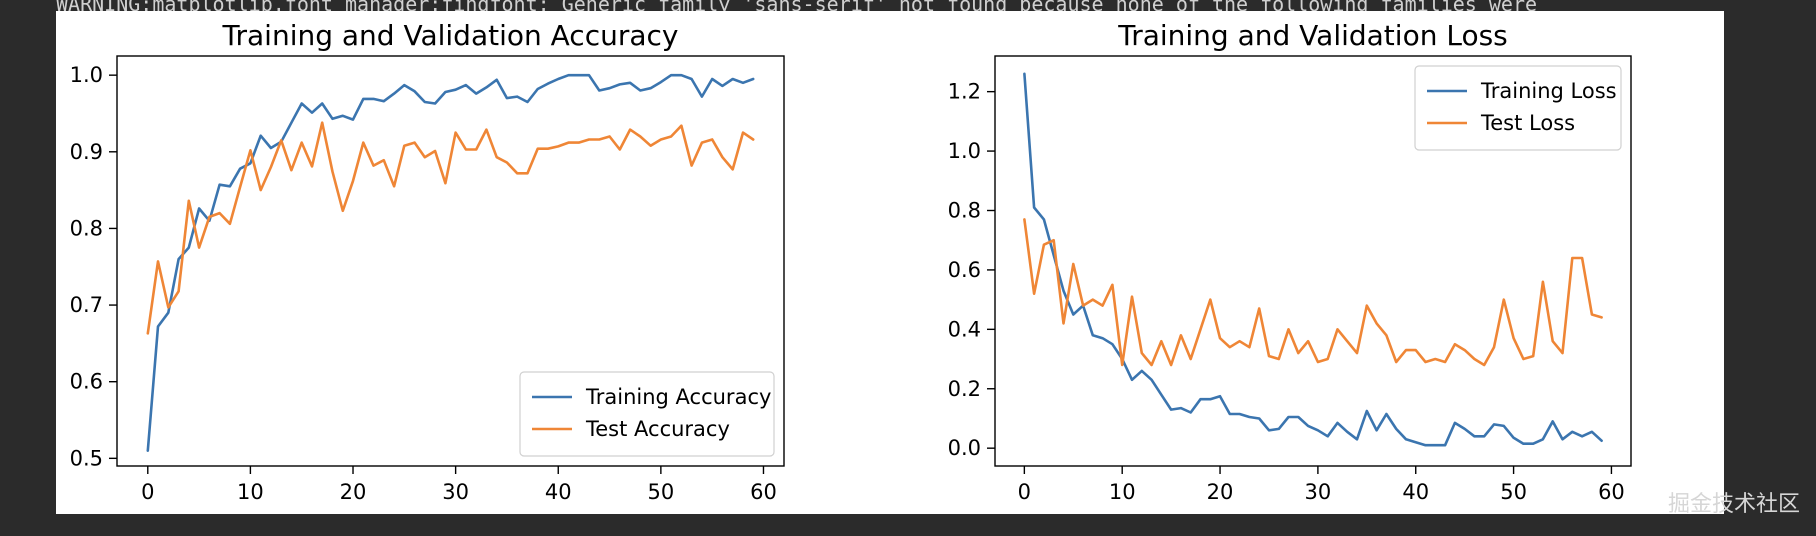 The height and width of the screenshot is (536, 1816). What do you see at coordinates (1527, 123) in the screenshot?
I see `legend-label: Test Loss` at bounding box center [1527, 123].